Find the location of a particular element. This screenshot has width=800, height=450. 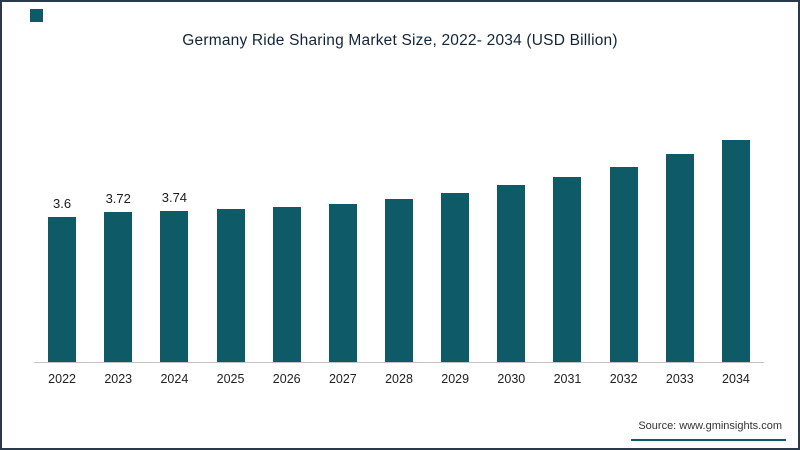

x-axis-tick-label: 2027 is located at coordinates (342, 379).